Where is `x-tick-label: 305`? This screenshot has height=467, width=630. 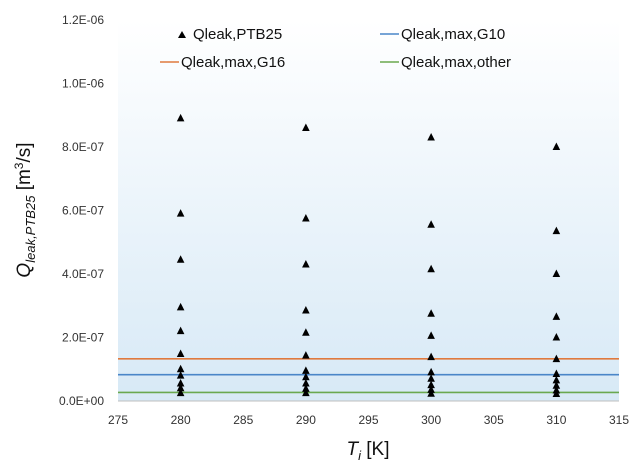 x-tick-label: 305 is located at coordinates (494, 420).